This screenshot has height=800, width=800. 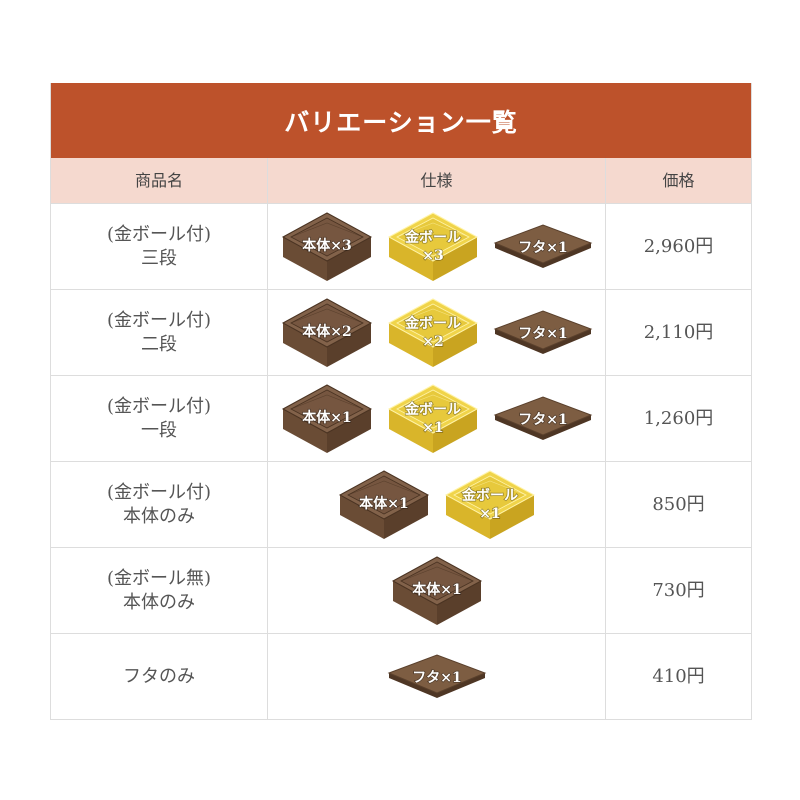 What do you see at coordinates (159, 332) in the screenshot?
I see `product-name: (金ボール付) 二段` at bounding box center [159, 332].